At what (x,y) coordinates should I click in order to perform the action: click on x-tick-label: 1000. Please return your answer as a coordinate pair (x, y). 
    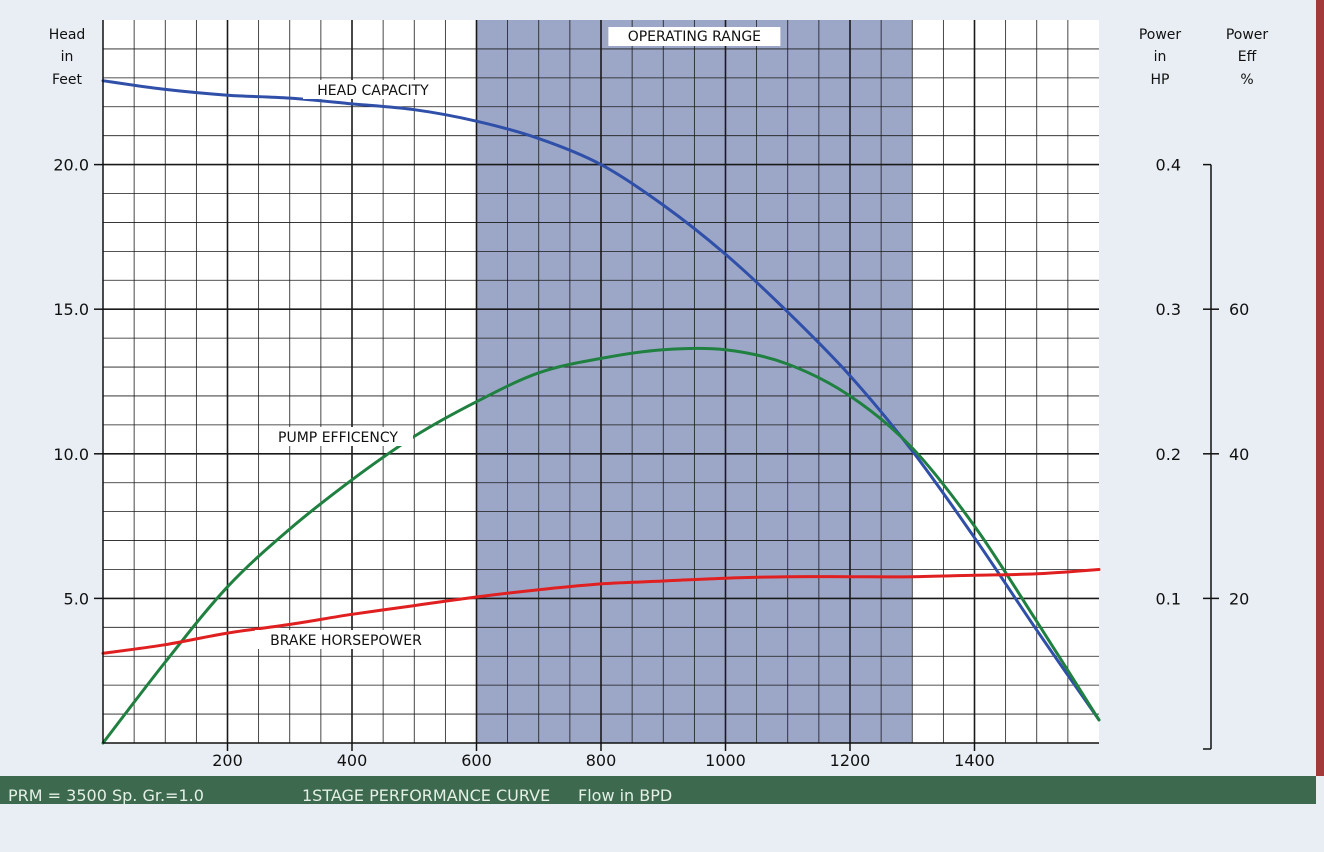
    Looking at the image, I should click on (725, 760).